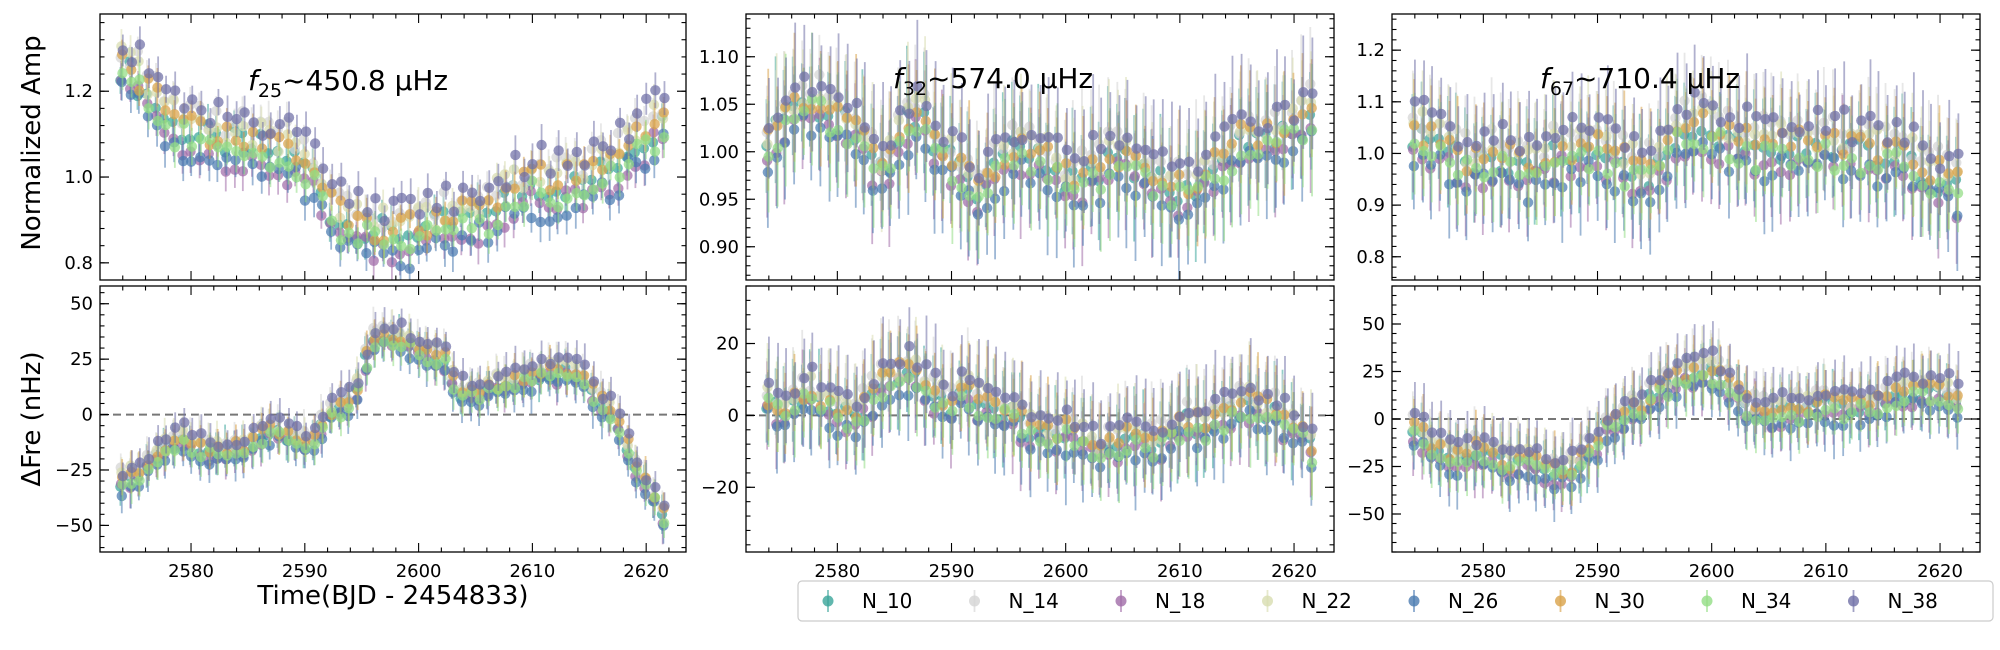 Image resolution: width=2000 pixels, height=650 pixels. I want to click on y-tick-label: 1.0, so click(78, 177).